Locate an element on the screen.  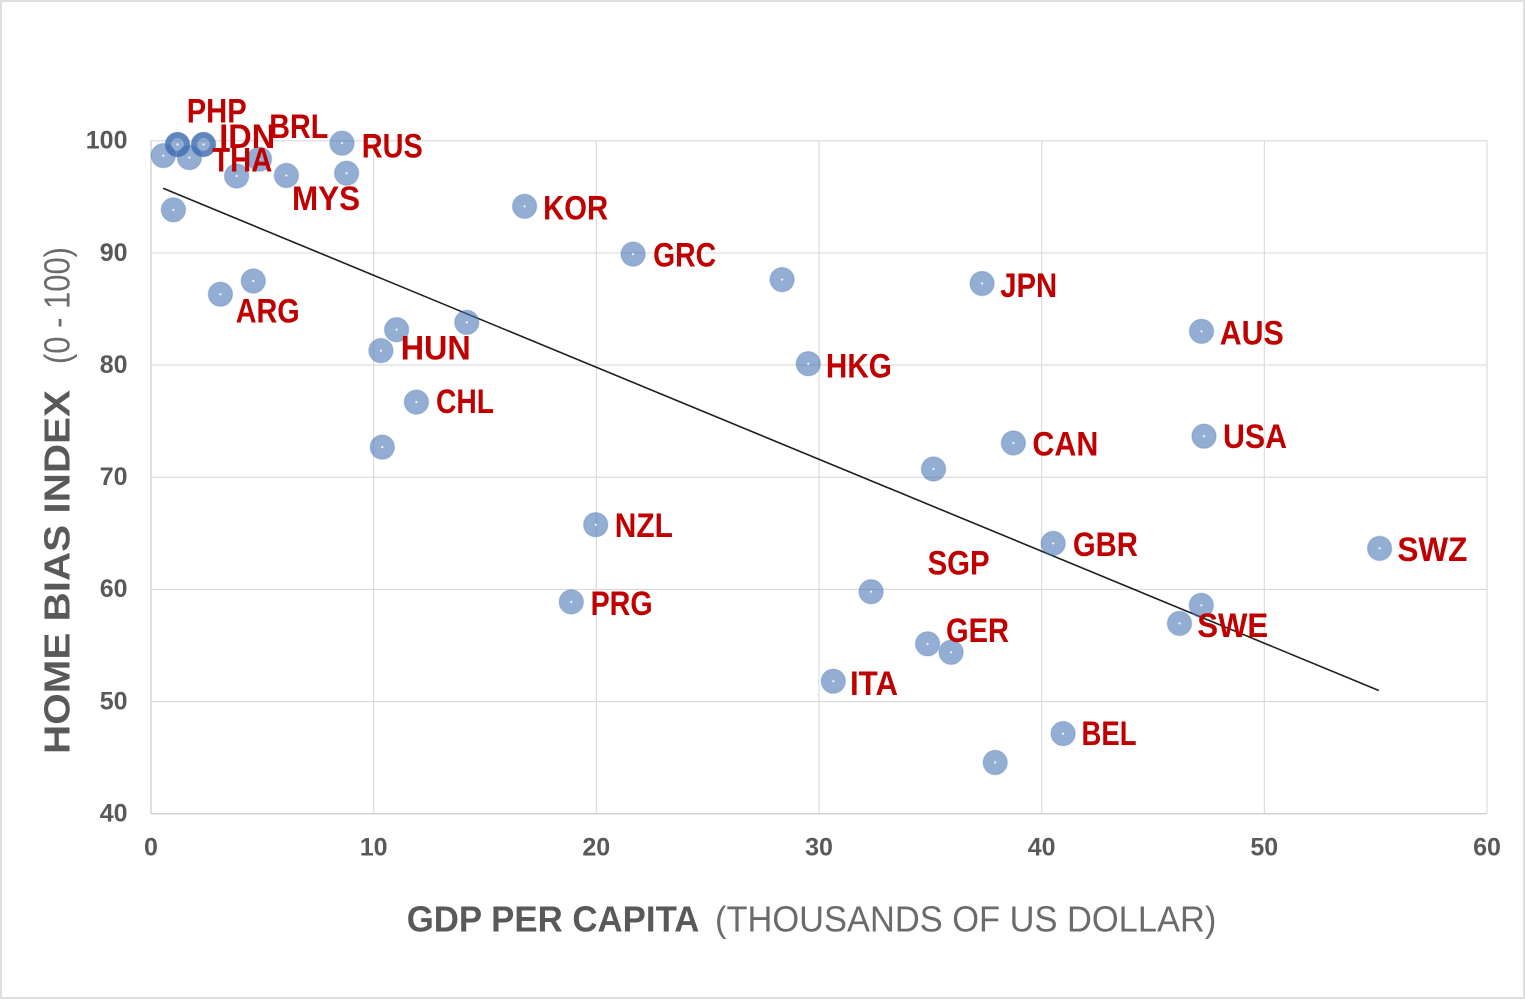
svg-text: JPN is located at coordinates (1028, 286).